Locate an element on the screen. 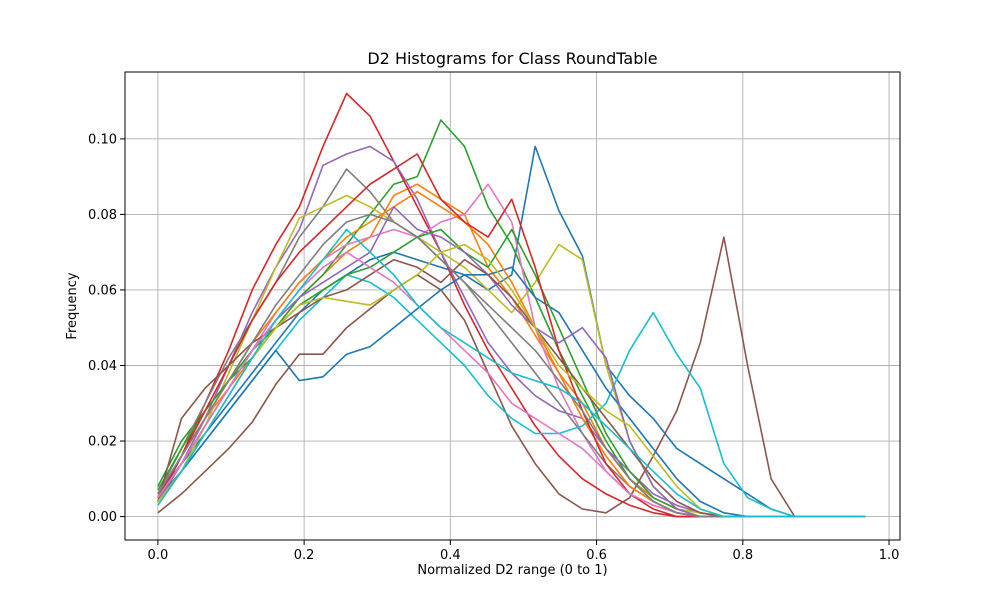 The width and height of the screenshot is (1000, 600). x-axis-label: Normalized D2 range (0 to 1) is located at coordinates (512, 570).